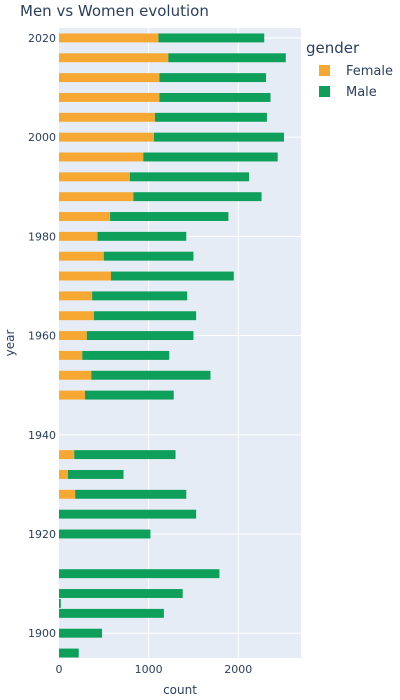 The image size is (400, 700). Describe the element at coordinates (140, 336) in the screenshot. I see `bar-male-1960` at that location.